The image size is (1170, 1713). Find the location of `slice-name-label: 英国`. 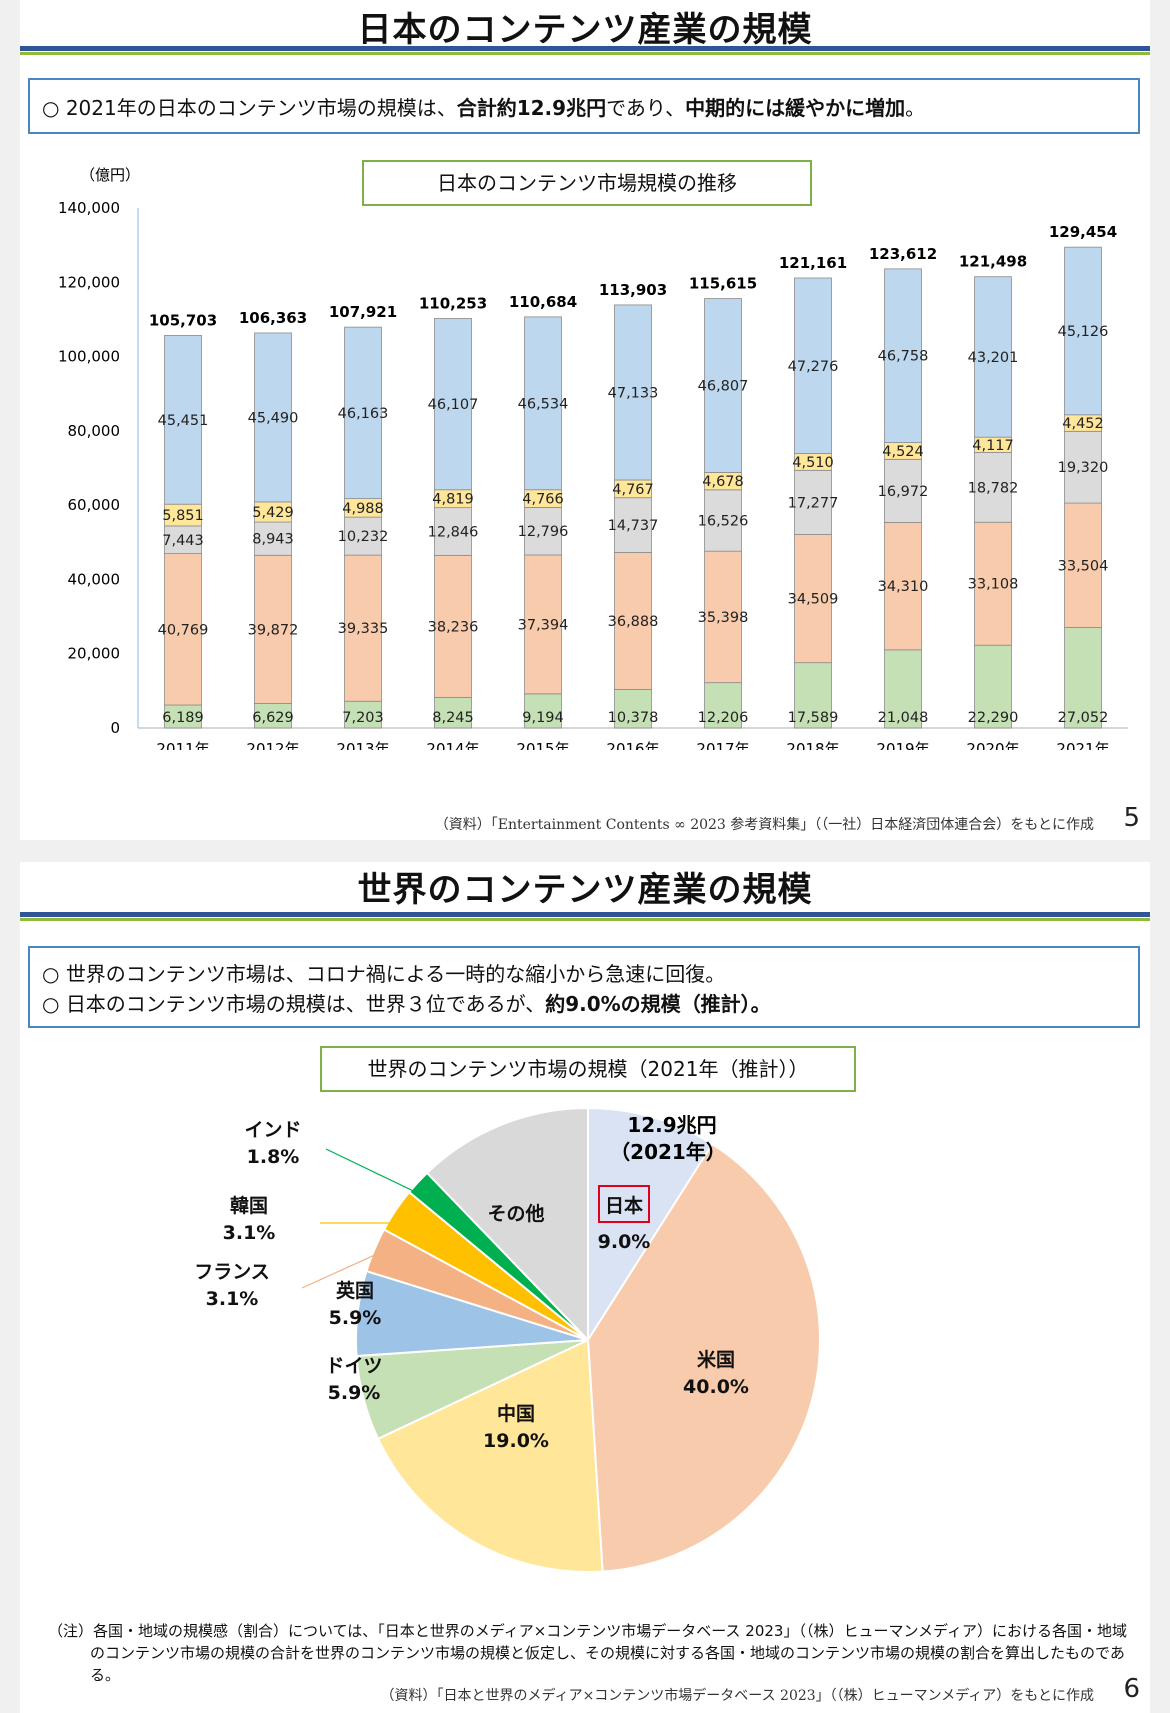

slice-name-label: 英国 is located at coordinates (355, 1290).